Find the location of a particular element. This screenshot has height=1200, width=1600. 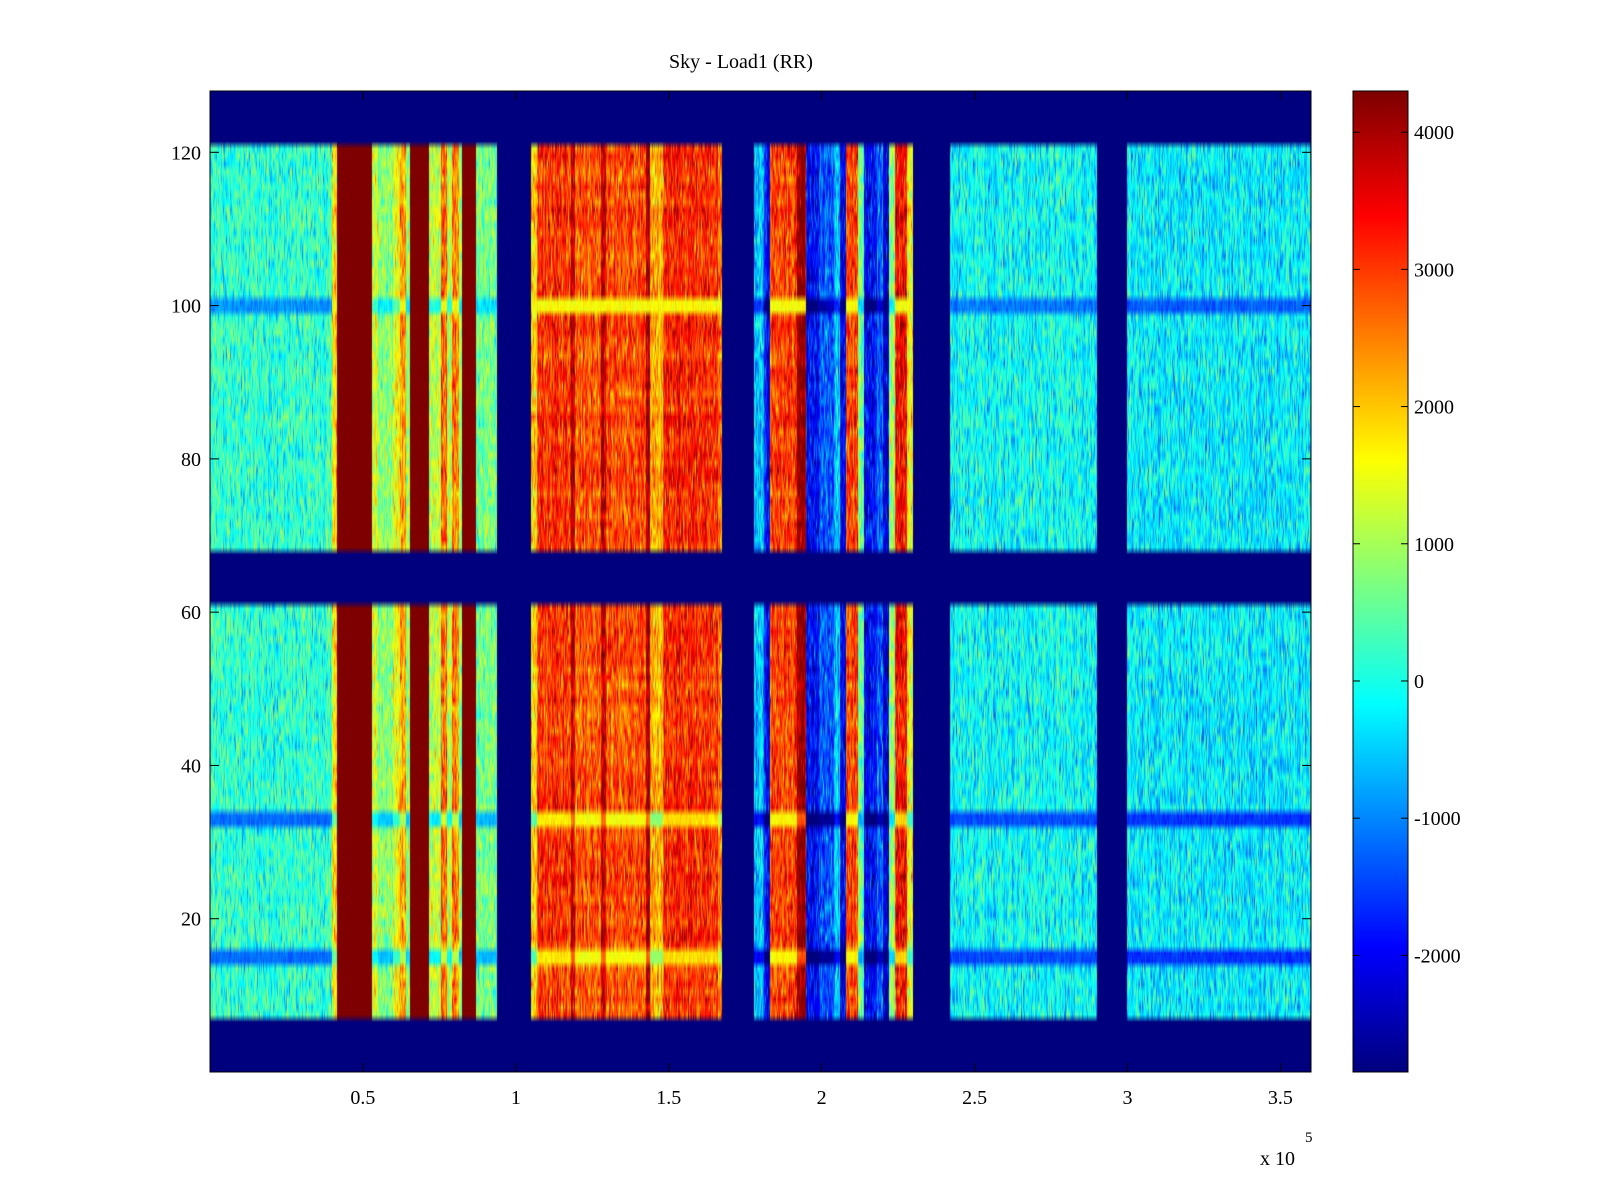

colorbar: 4000 3000 2000 1000 0 -1000 -2000 is located at coordinates (1406, 581).